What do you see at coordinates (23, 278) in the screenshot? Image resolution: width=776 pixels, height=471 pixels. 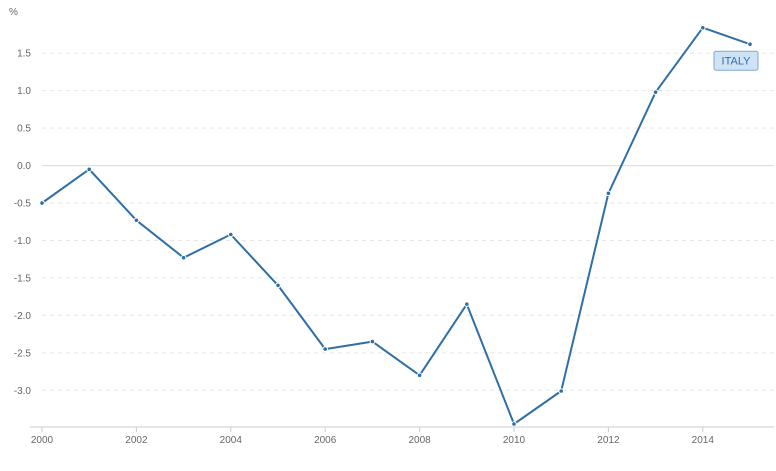 I see `y-tick-label: -1.5` at bounding box center [23, 278].